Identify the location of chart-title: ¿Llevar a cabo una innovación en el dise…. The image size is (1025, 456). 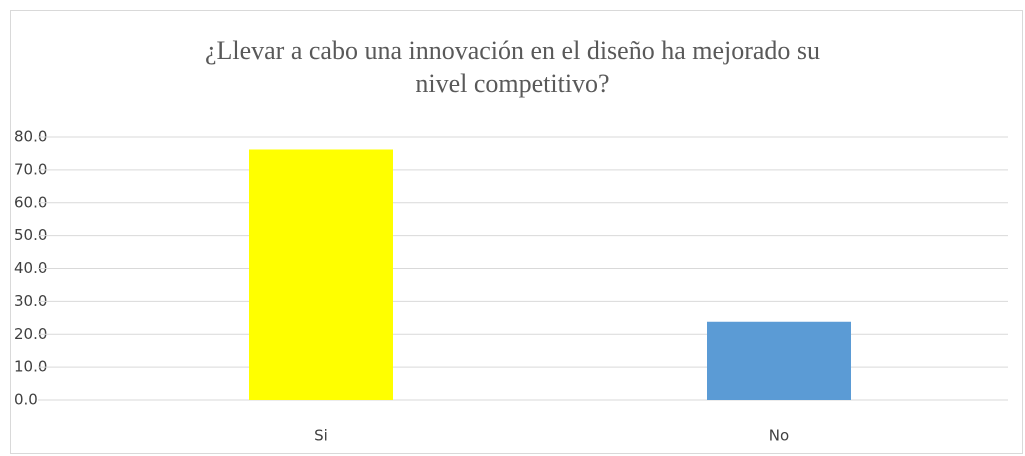
(512, 67).